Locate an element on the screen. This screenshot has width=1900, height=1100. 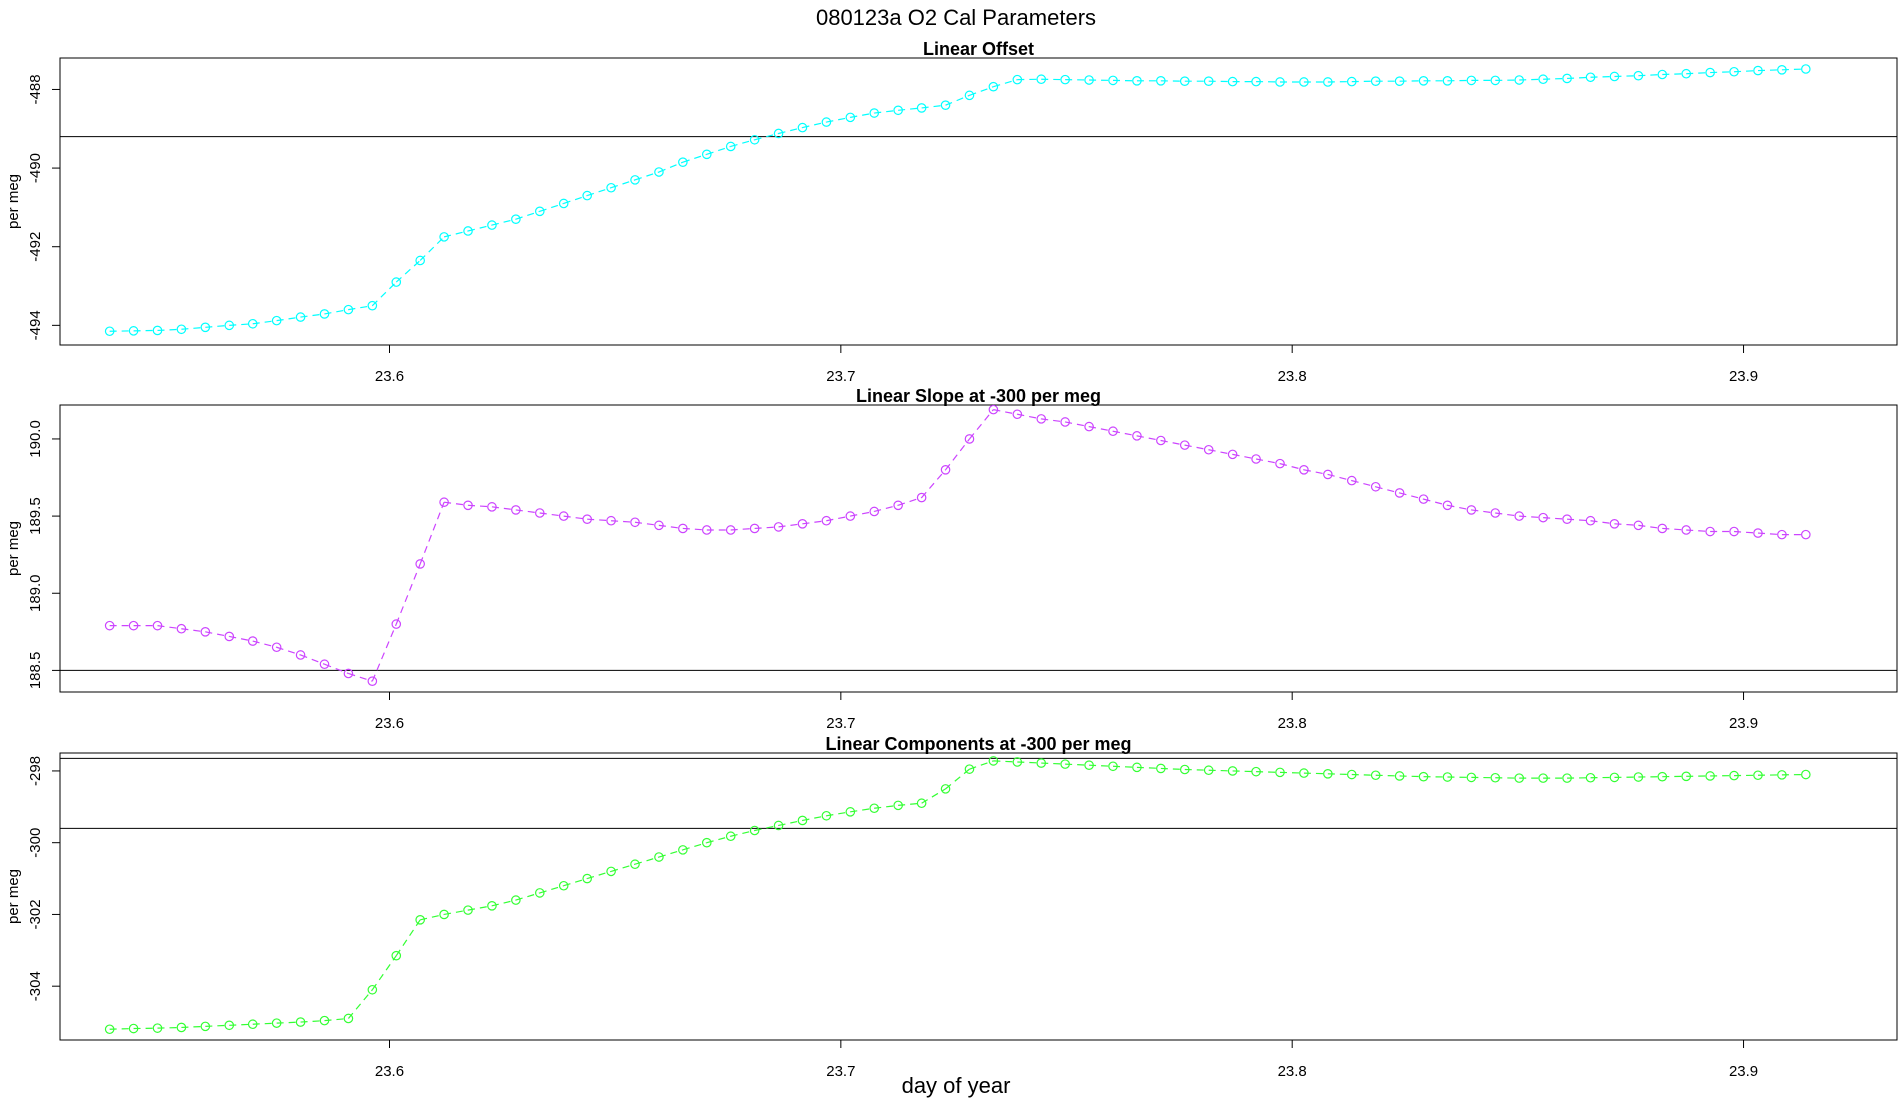
y-tick-label: -494 is located at coordinates (35, 325).